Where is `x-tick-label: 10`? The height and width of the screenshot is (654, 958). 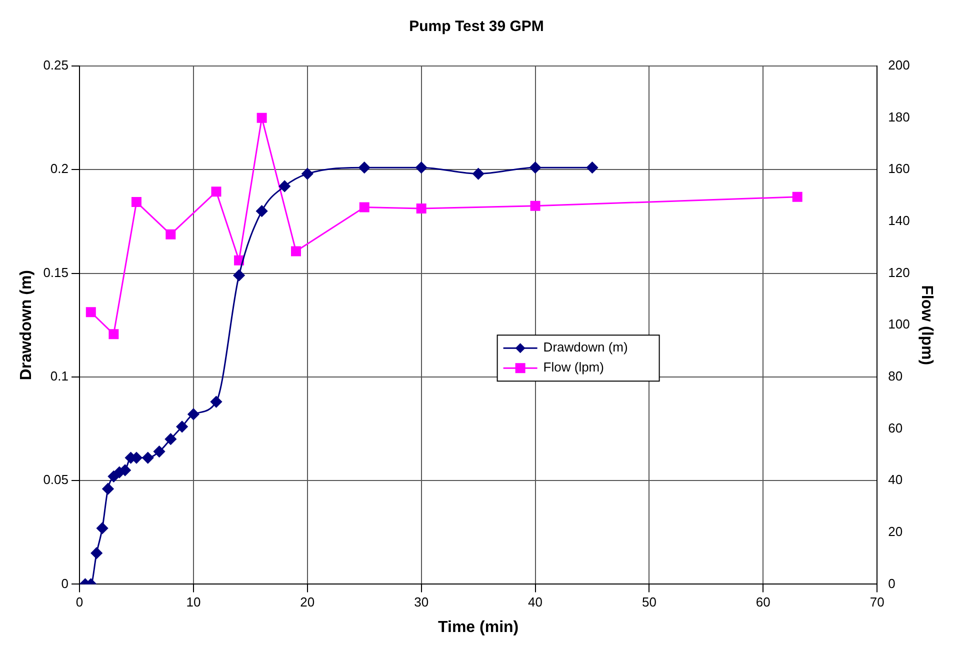 x-tick-label: 10 is located at coordinates (193, 602).